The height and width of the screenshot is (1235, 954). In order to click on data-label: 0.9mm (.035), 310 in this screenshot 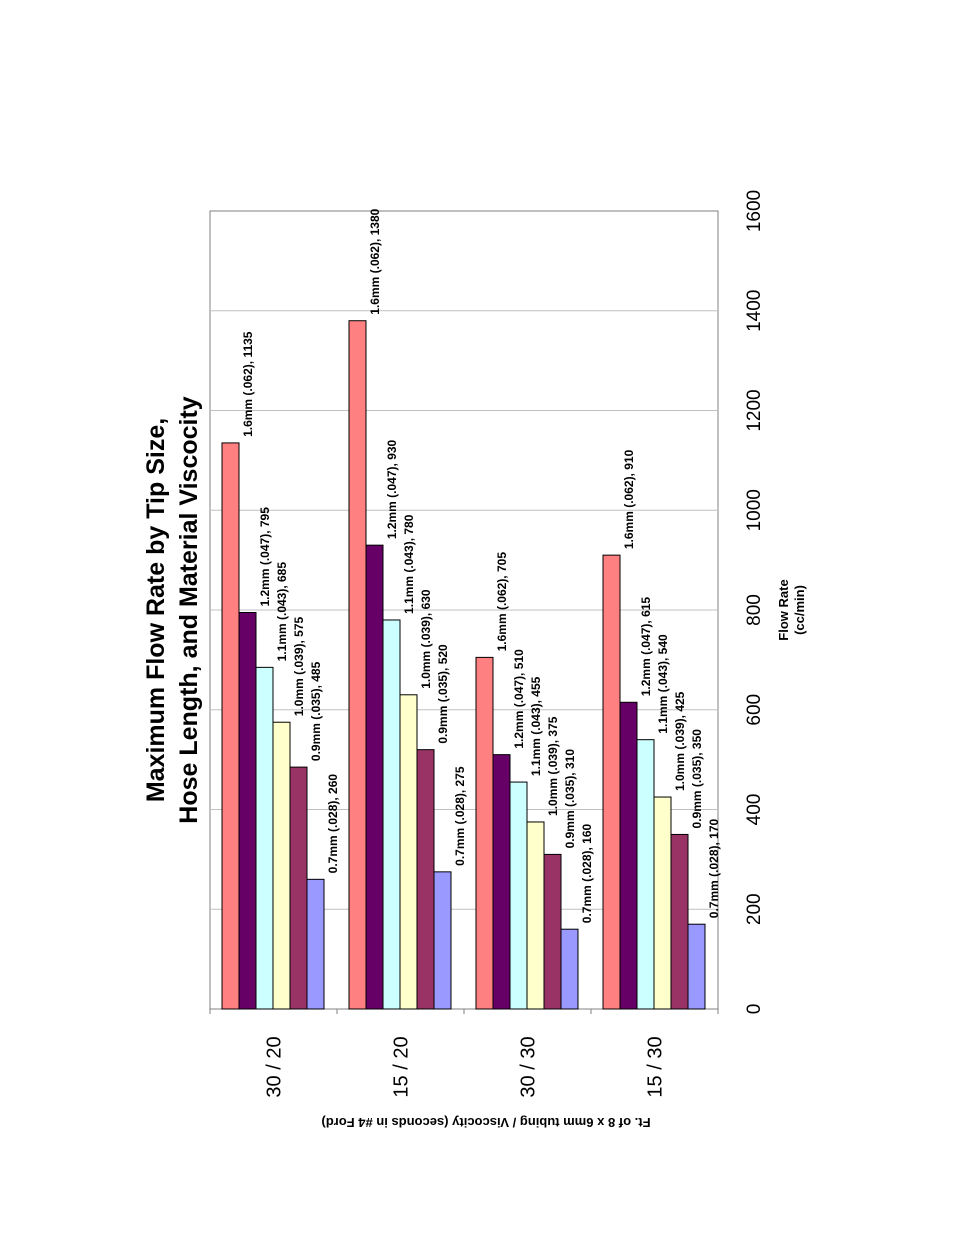, I will do `click(570, 799)`.